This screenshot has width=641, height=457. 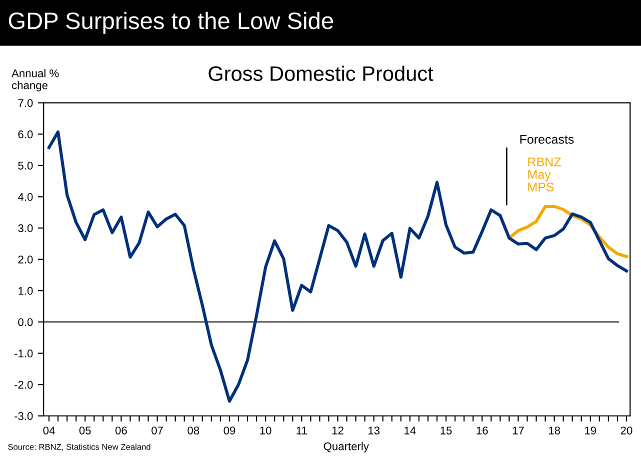 What do you see at coordinates (544, 175) in the screenshot?
I see `series-label: RBNZ May MPS` at bounding box center [544, 175].